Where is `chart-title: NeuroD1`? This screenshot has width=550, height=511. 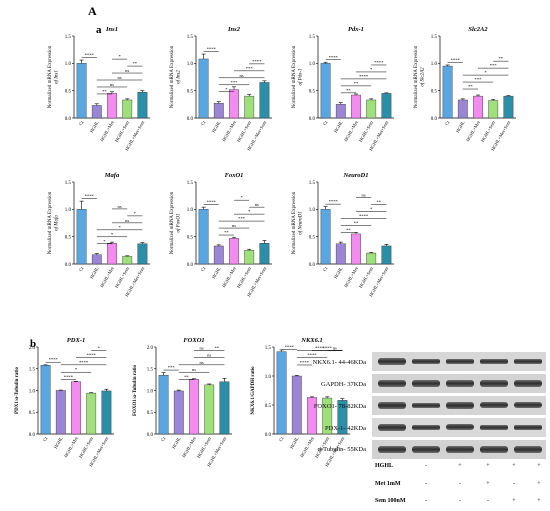
chart-title: NeuroD1 is located at coordinates (356, 175).